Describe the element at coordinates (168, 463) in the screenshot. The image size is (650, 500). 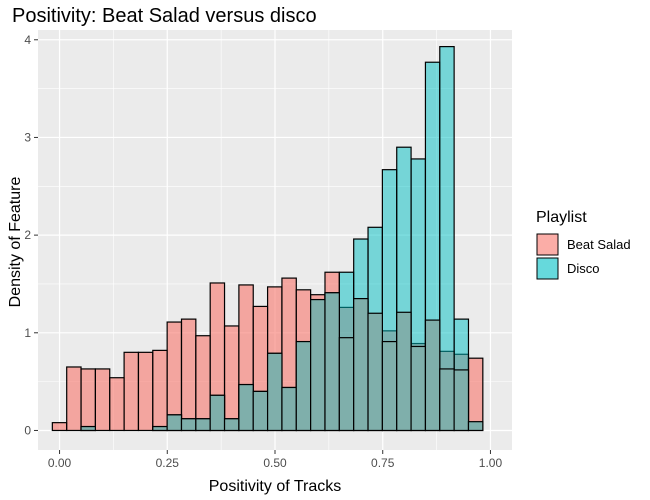
I see `x-tick-label: 0.25` at that location.